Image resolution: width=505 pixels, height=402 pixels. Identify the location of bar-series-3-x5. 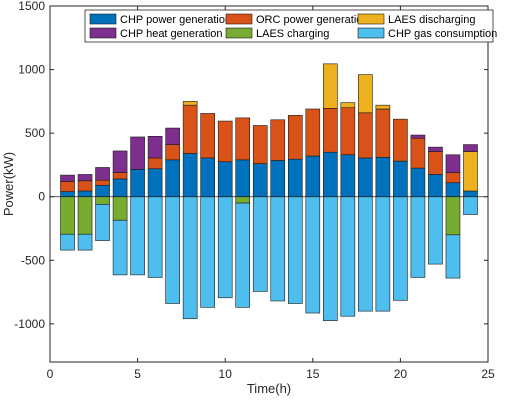
(137, 153).